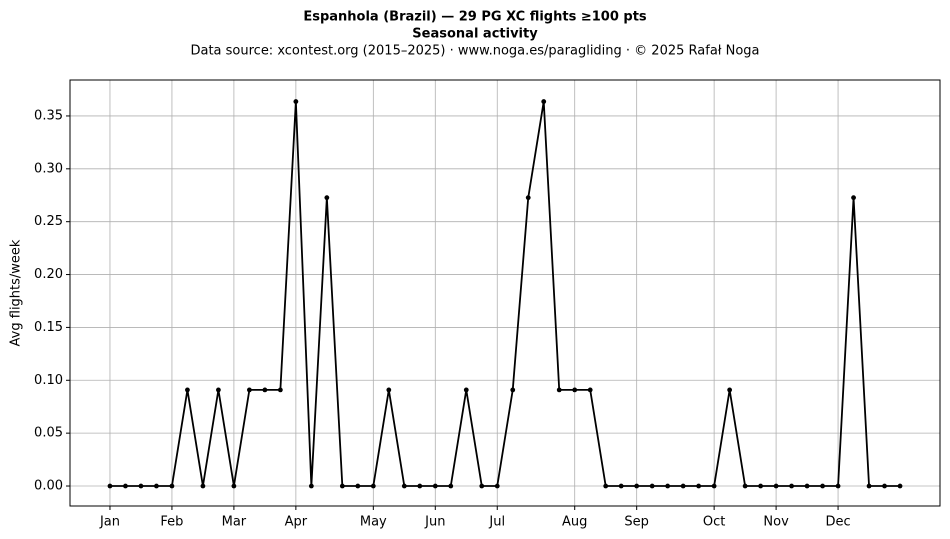 This screenshot has width=950, height=539. I want to click on x-tick-label: Apr, so click(296, 522).